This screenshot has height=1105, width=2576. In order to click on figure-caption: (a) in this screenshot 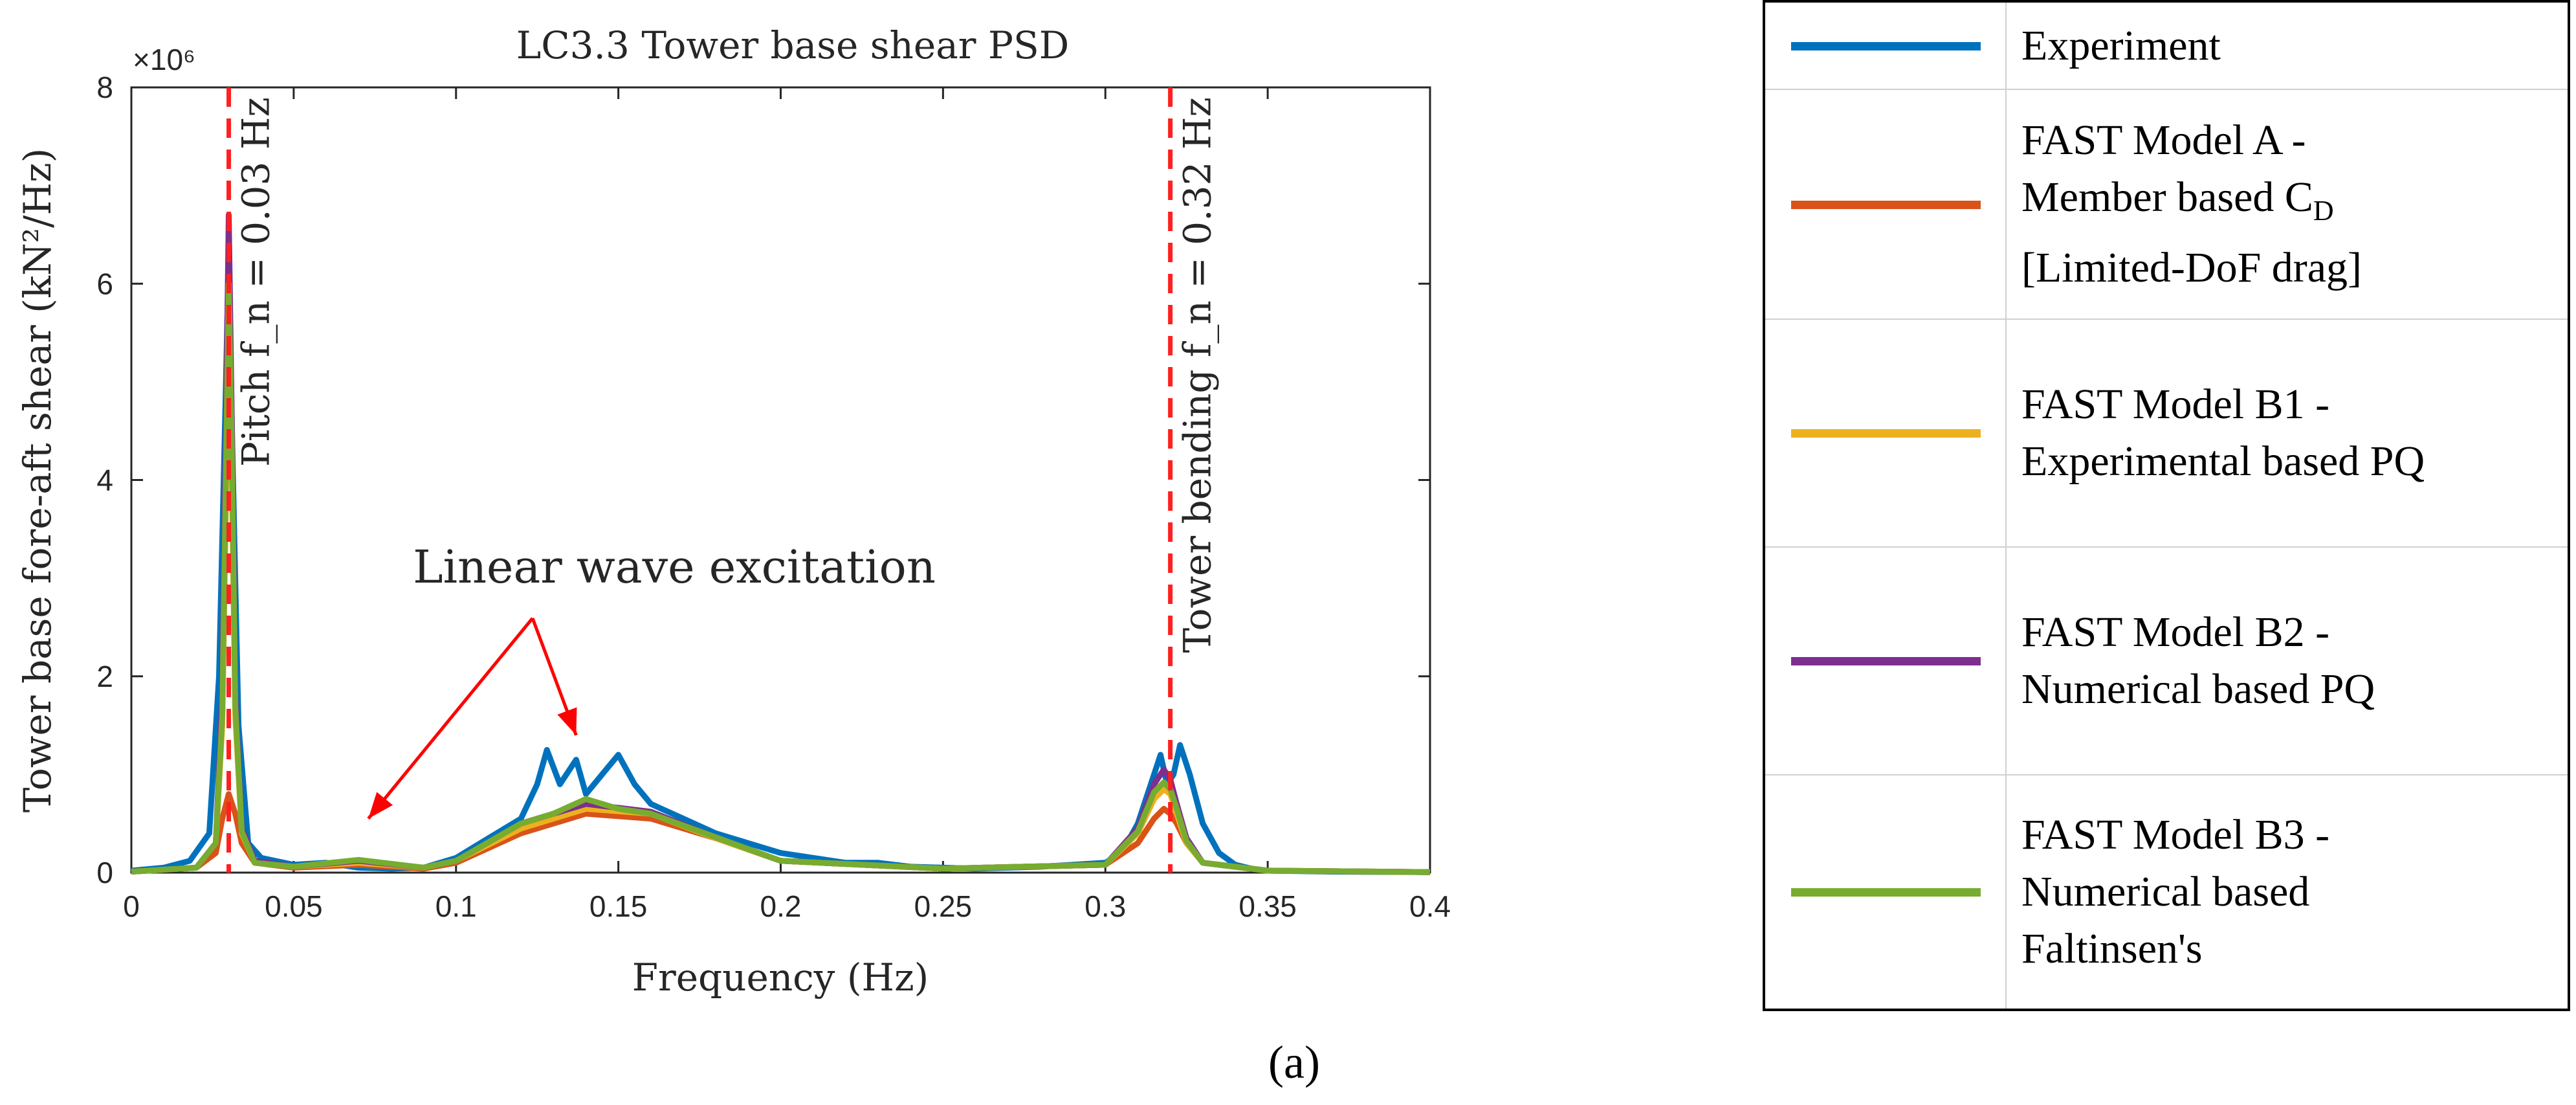, I will do `click(1294, 1062)`.